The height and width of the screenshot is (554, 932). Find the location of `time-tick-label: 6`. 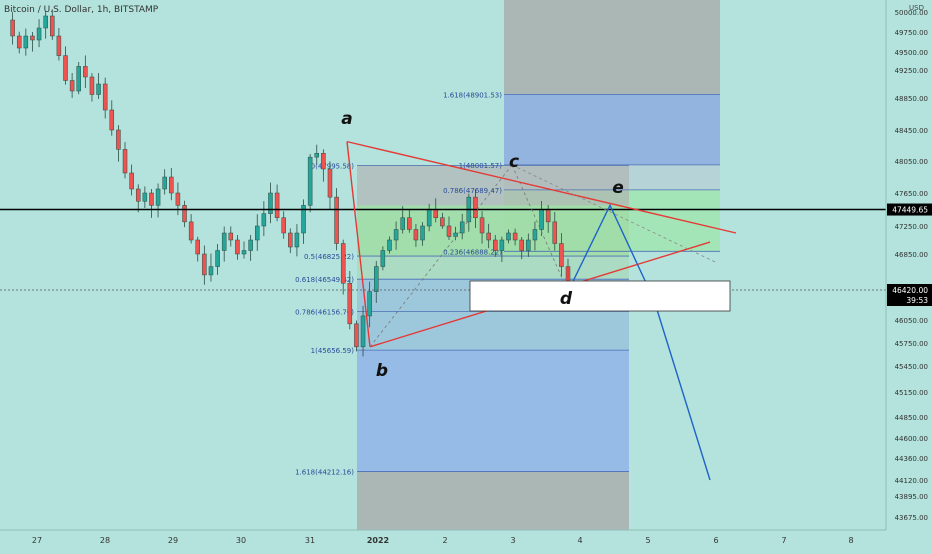

time-tick-label: 6 is located at coordinates (715, 540).